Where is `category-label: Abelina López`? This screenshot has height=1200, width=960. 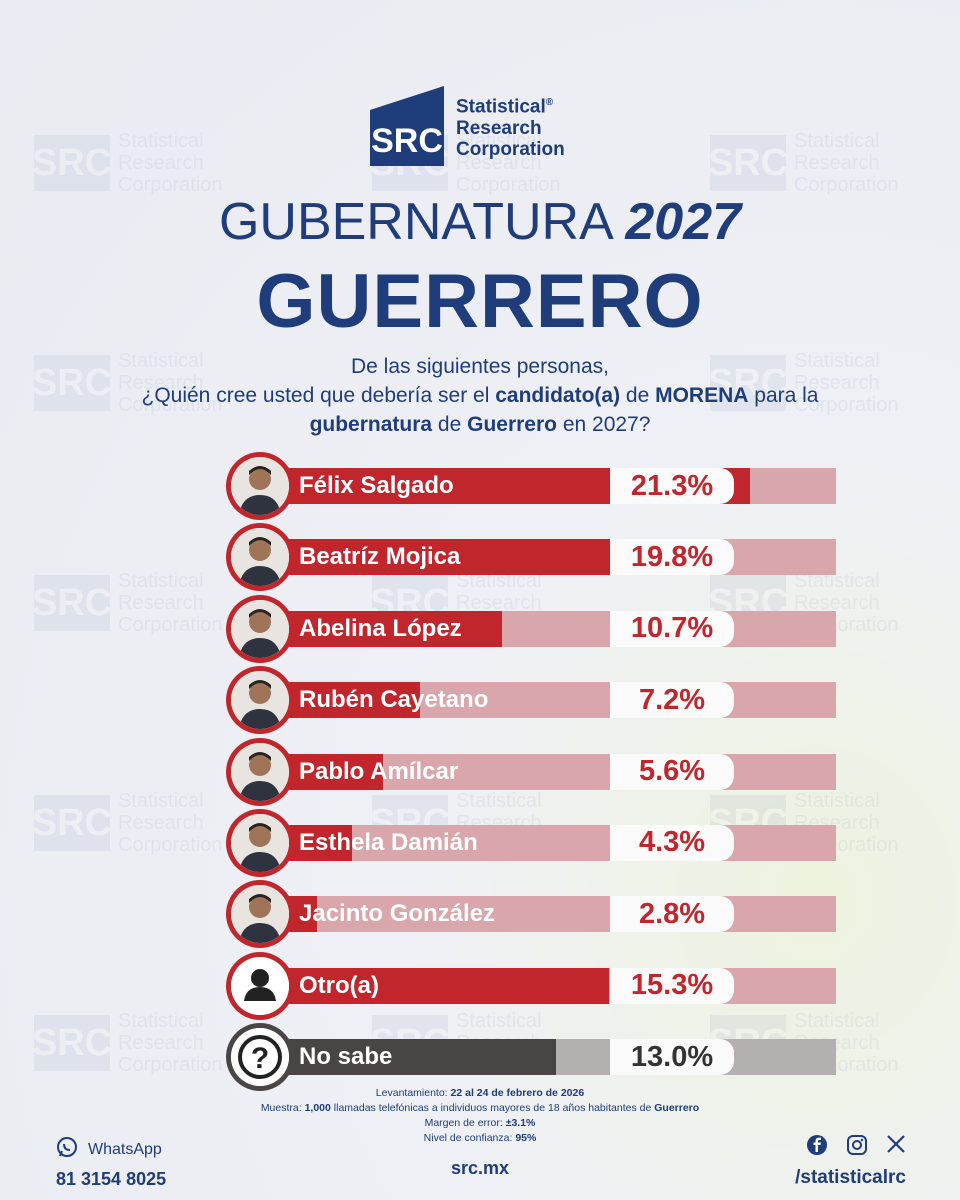
category-label: Abelina López is located at coordinates (380, 628).